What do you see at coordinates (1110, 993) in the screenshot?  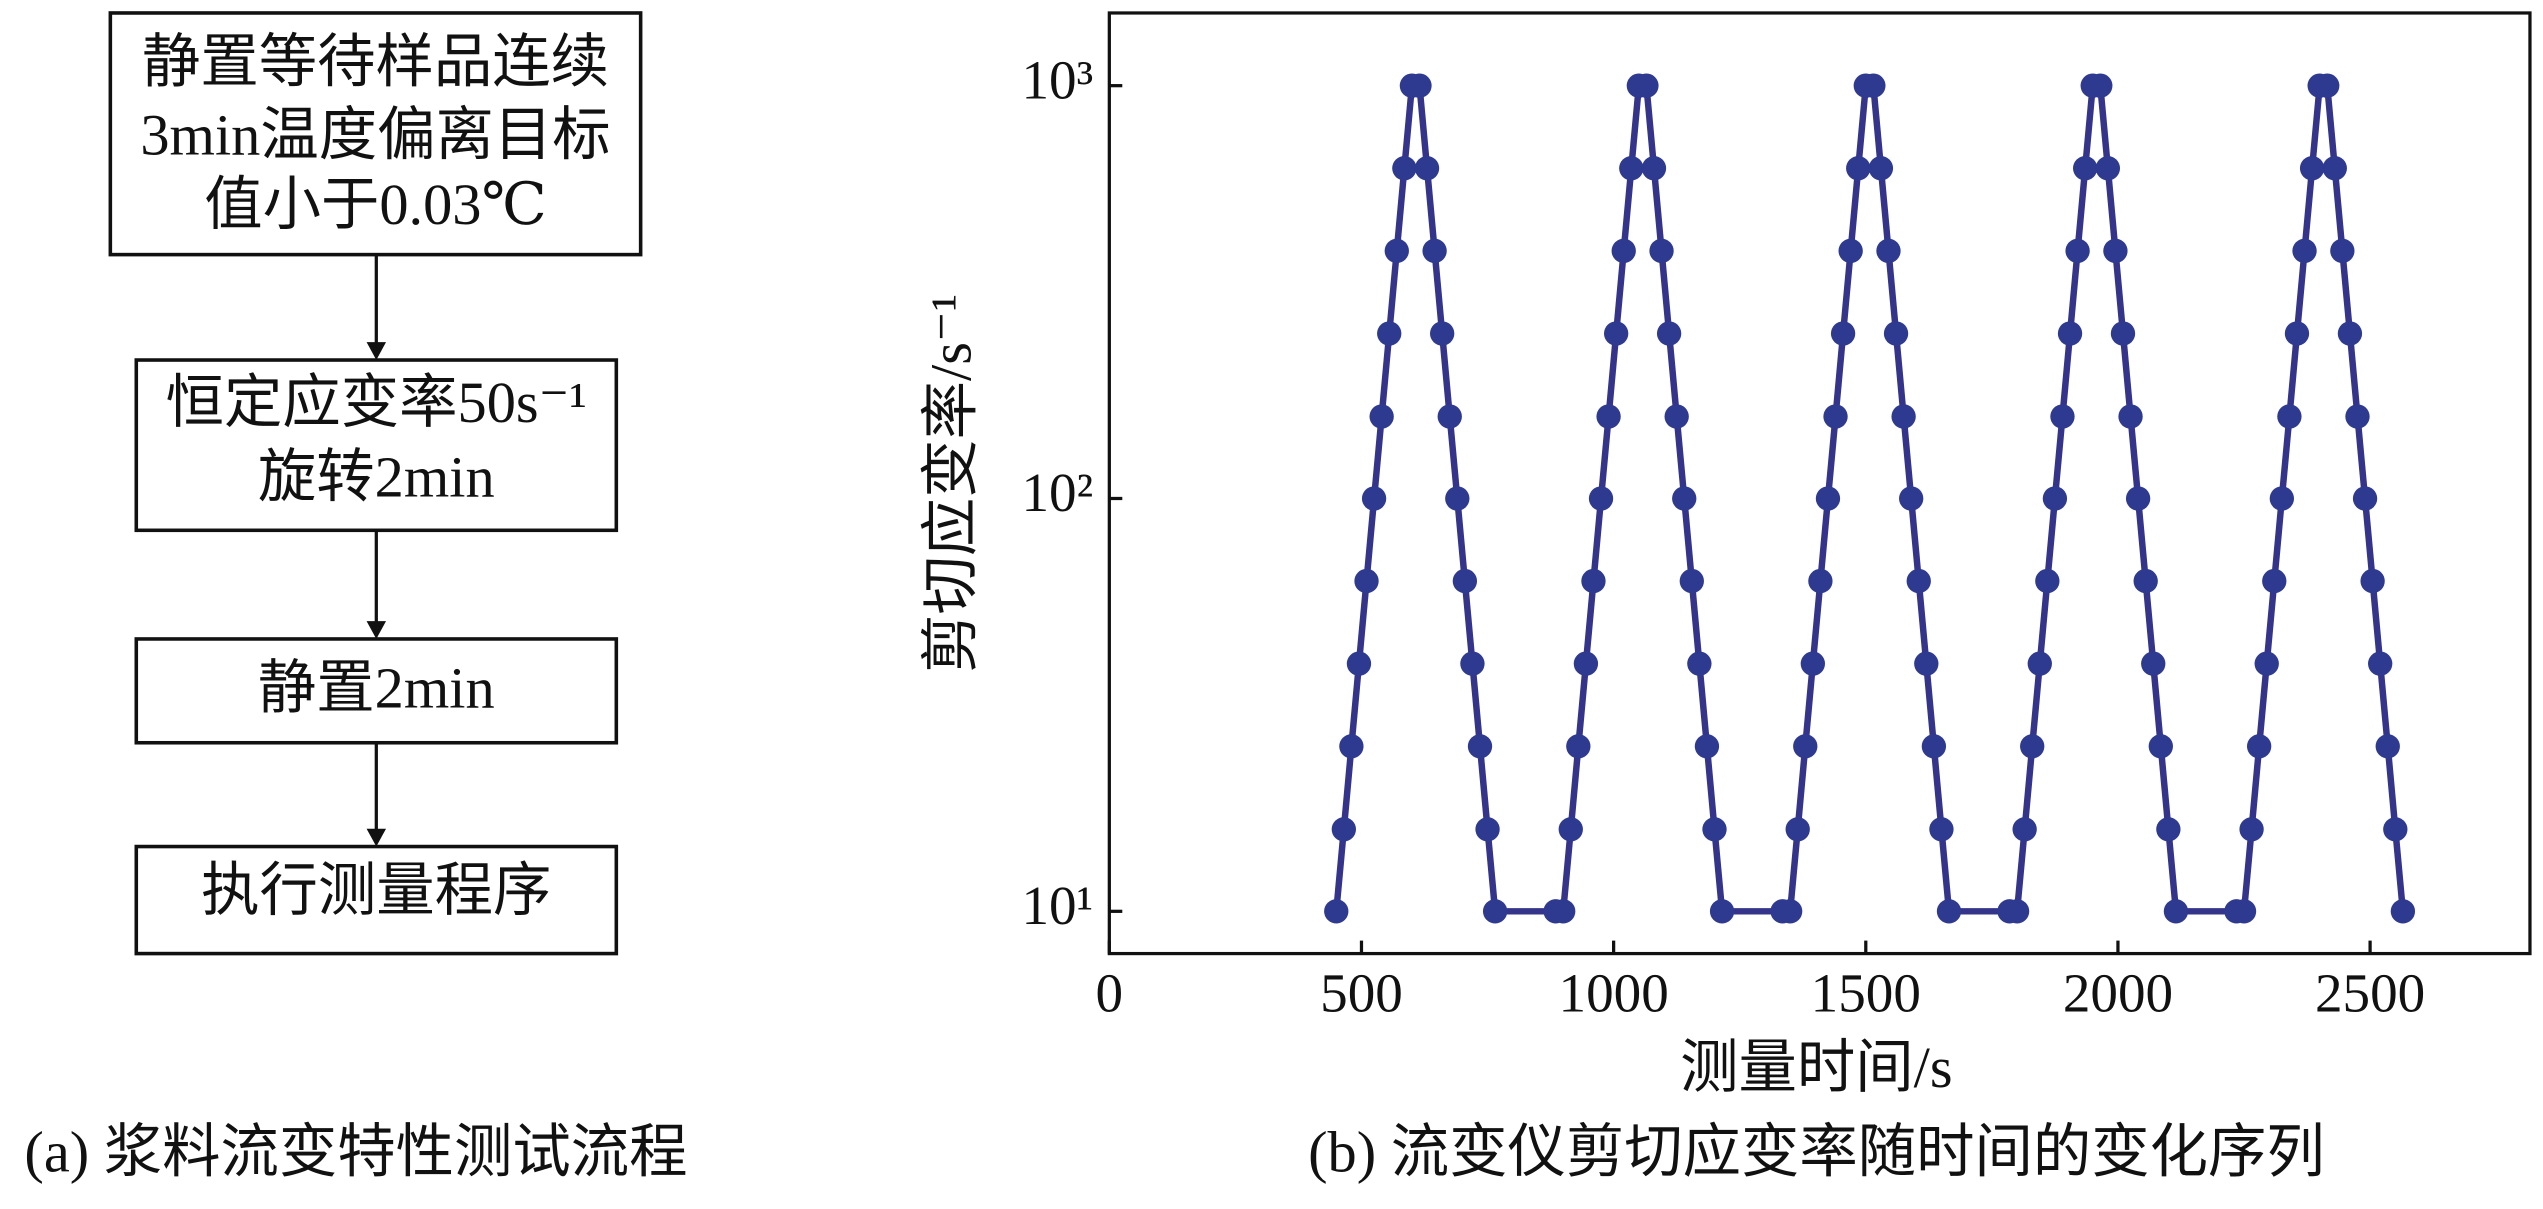 I see `x-tick-label: 0` at bounding box center [1110, 993].